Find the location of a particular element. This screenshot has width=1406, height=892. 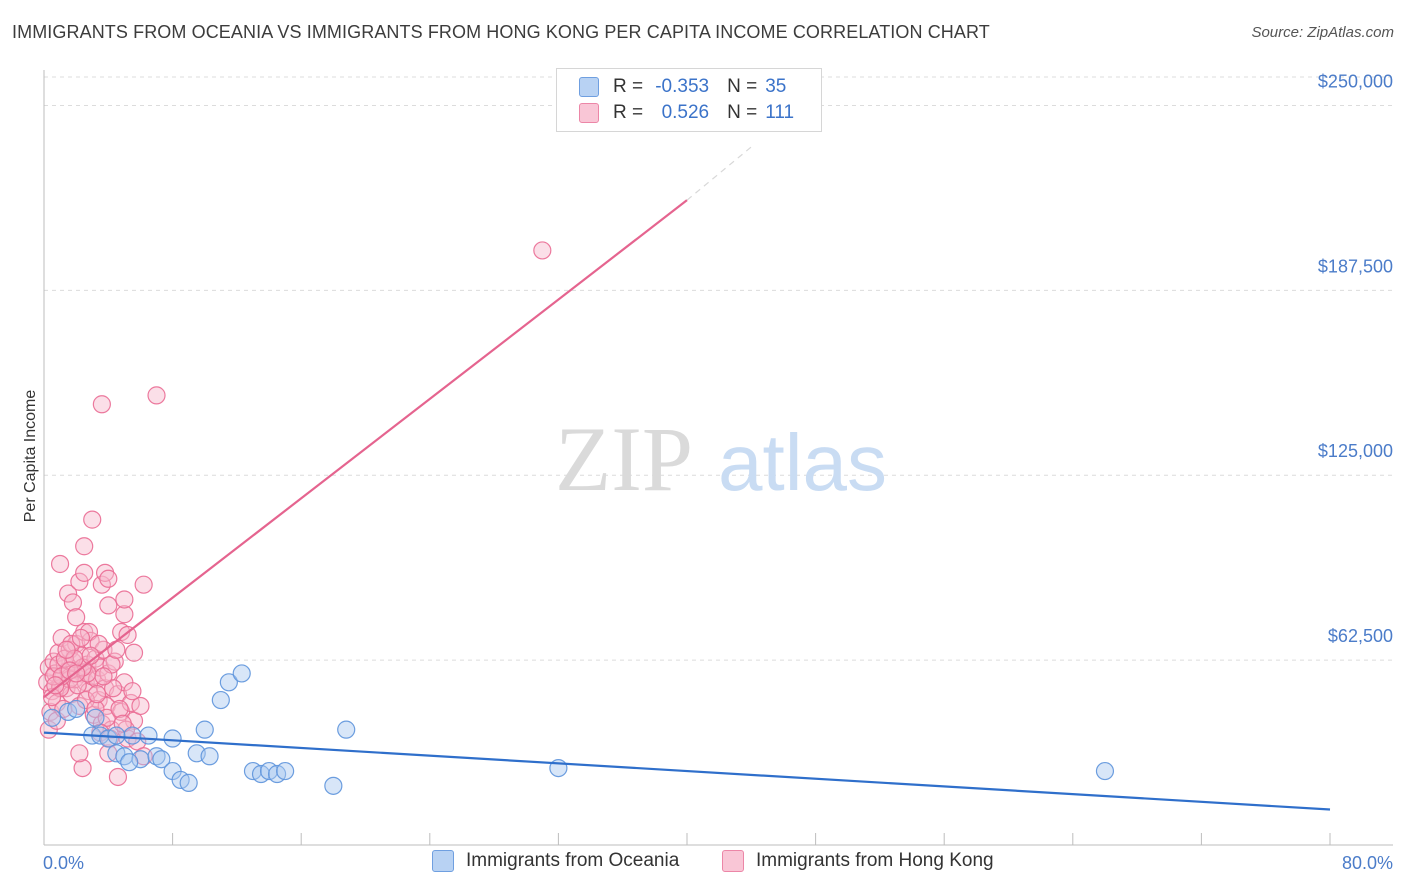

legend-item-hong-kong: Immigrants from Hong Kong is located at coordinates (858, 861).